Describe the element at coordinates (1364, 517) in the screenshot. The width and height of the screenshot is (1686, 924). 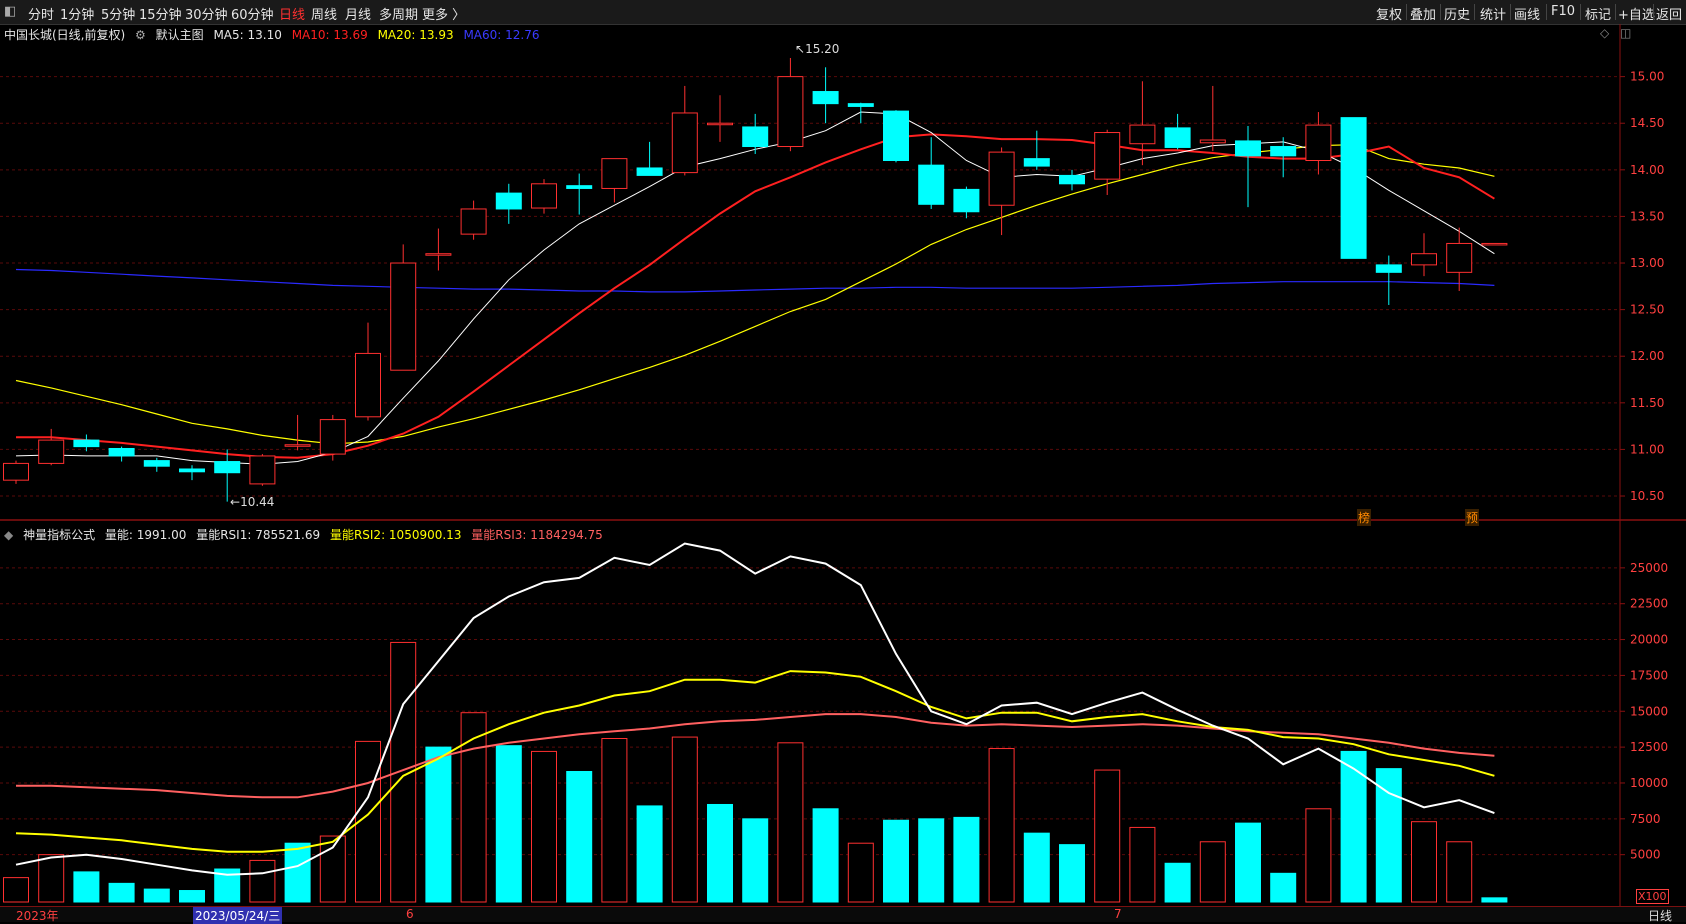
I see `rank-marker: 榜` at that location.